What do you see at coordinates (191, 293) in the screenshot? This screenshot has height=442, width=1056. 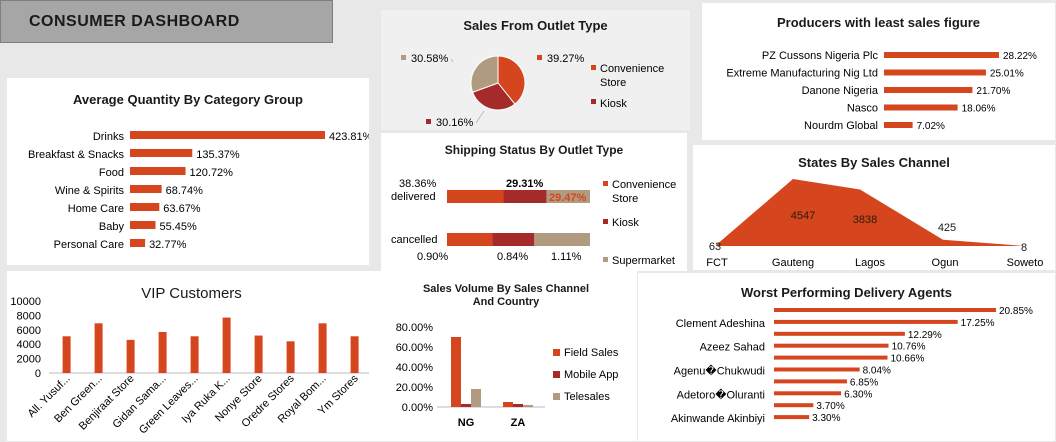 I see `vip-title: VIP Customers` at bounding box center [191, 293].